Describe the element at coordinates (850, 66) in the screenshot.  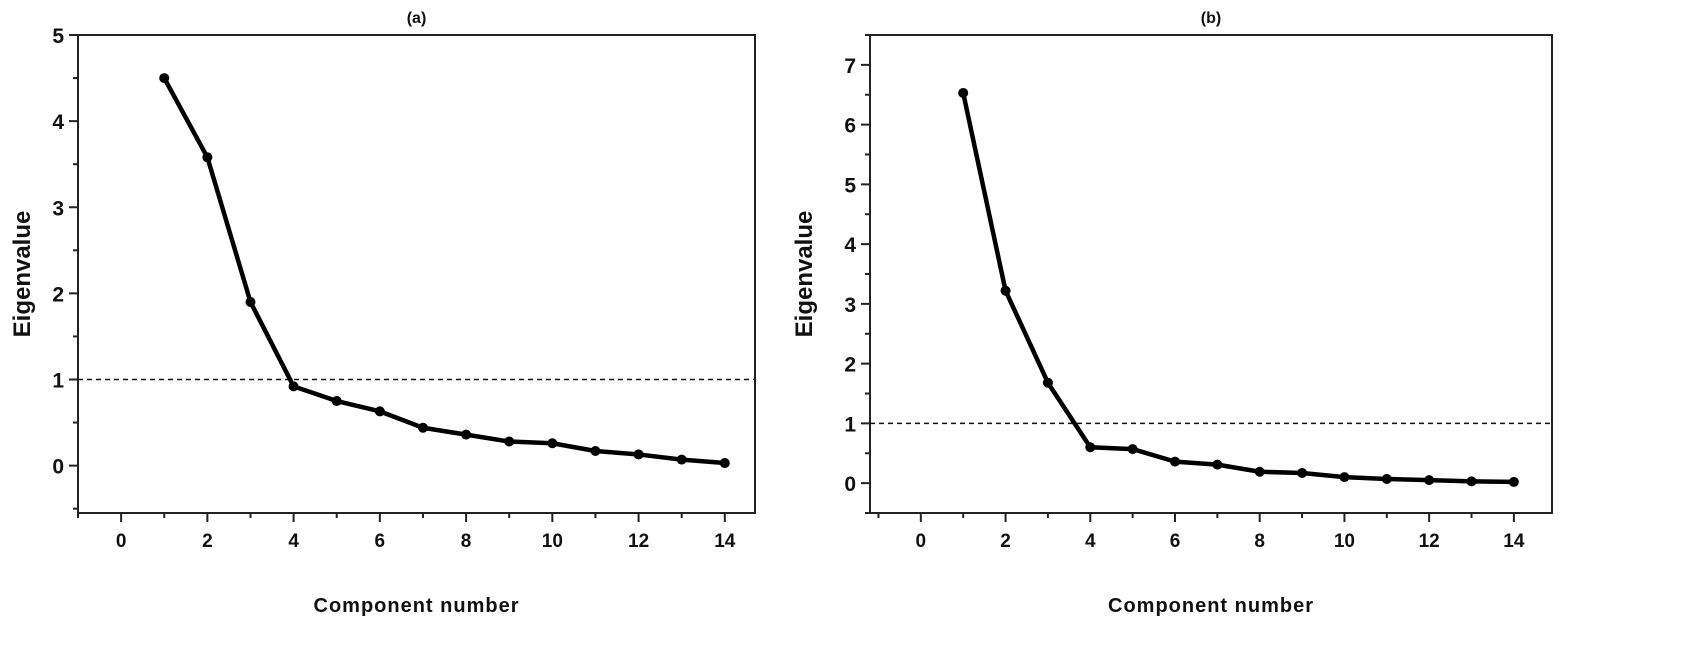
I see `y-tick-label: 7` at that location.